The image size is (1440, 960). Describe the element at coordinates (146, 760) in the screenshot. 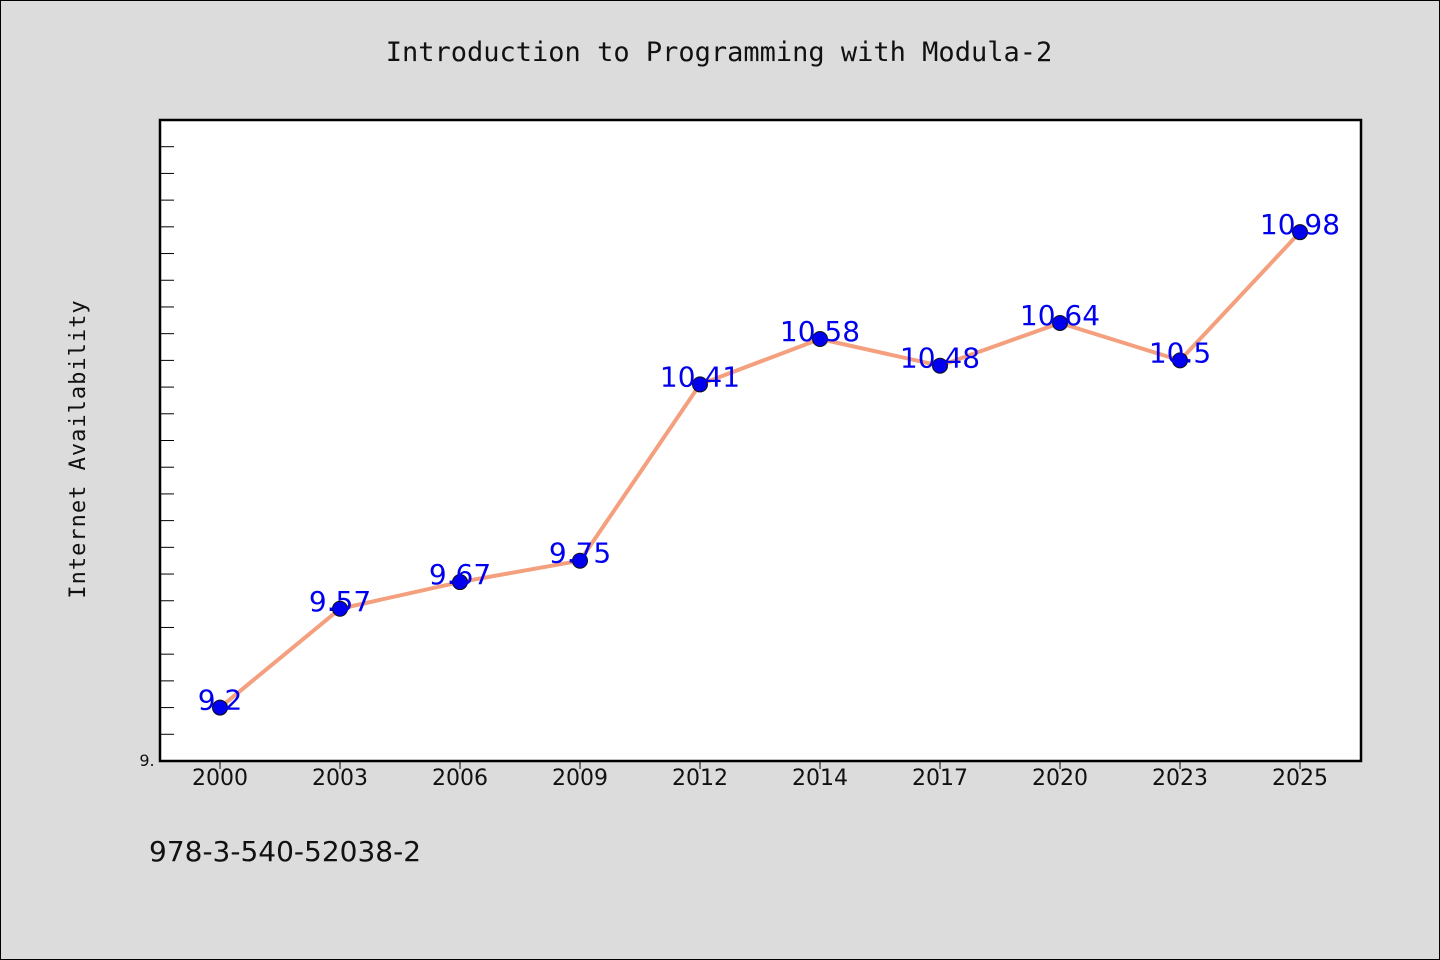

I see `y-tick-label: 9.` at that location.